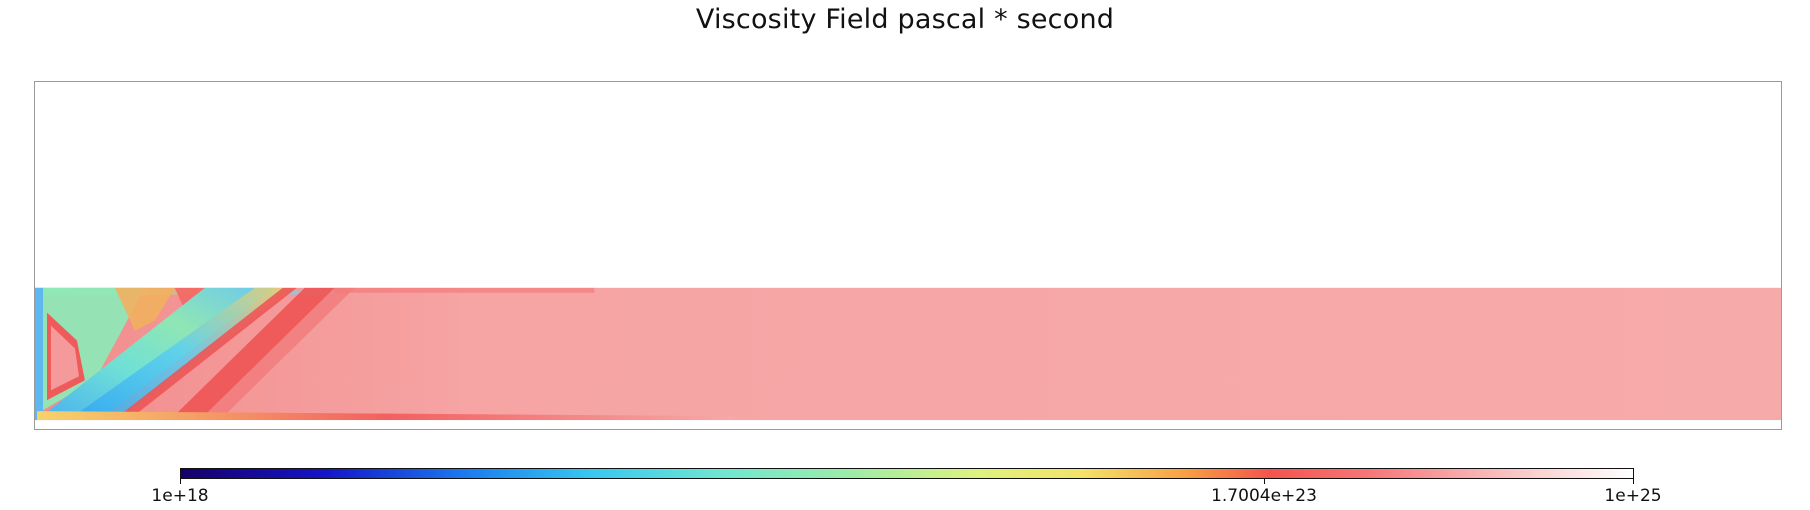 The image size is (1810, 510). What do you see at coordinates (385, 416) in the screenshot?
I see `bottom-strip` at bounding box center [385, 416].